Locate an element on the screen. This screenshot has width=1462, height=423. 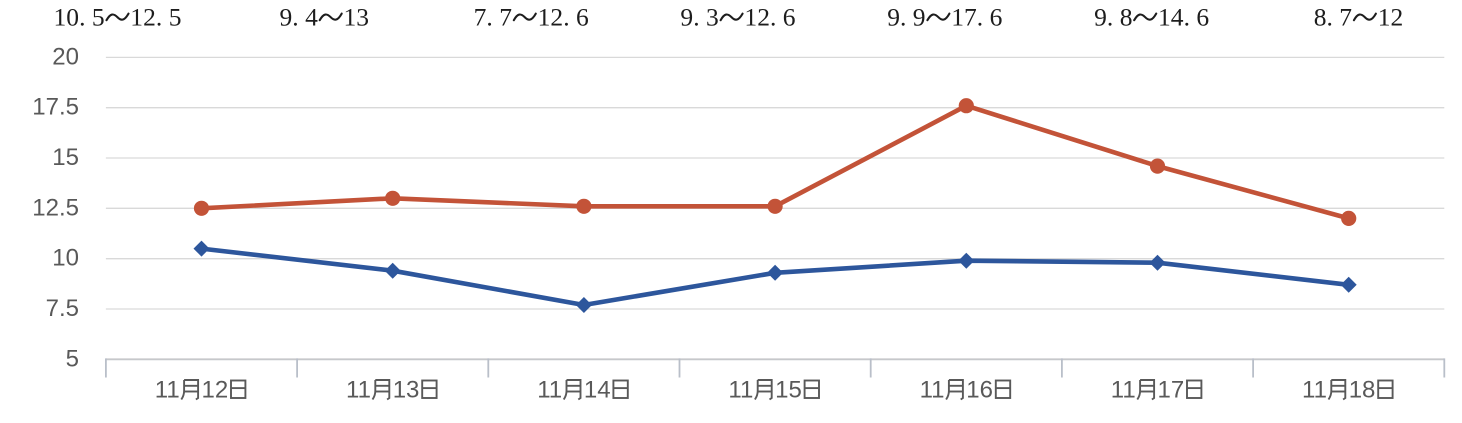
svg-text: 13 is located at coordinates (406, 390).